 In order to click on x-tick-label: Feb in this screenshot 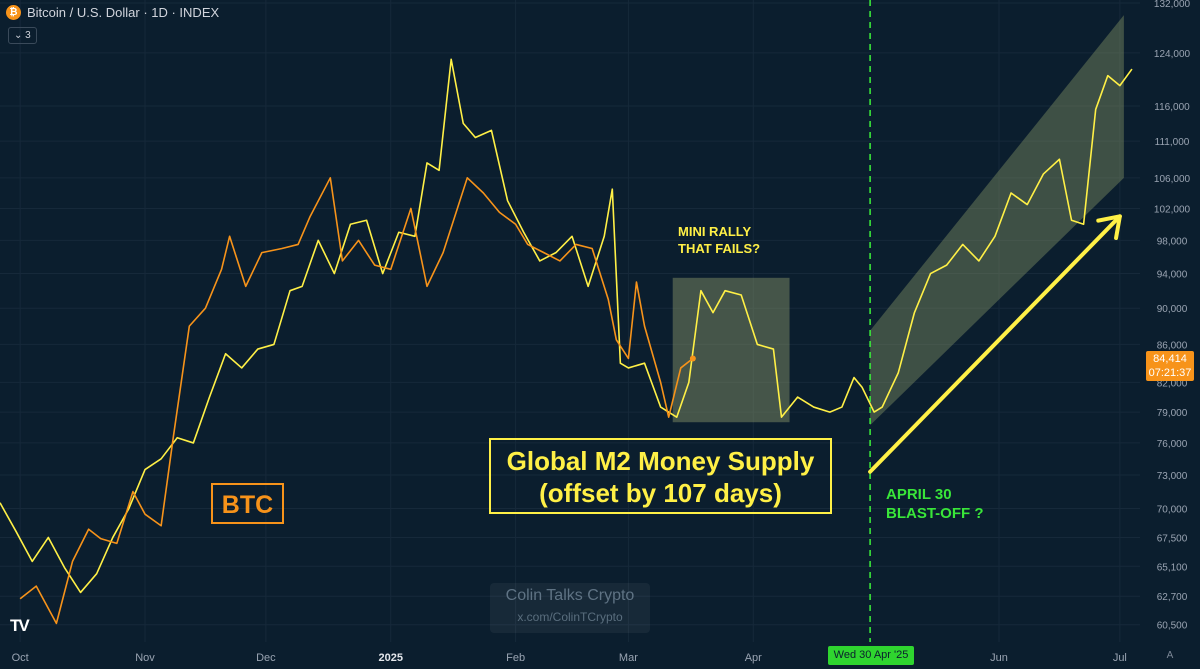, I will do `click(515, 658)`.